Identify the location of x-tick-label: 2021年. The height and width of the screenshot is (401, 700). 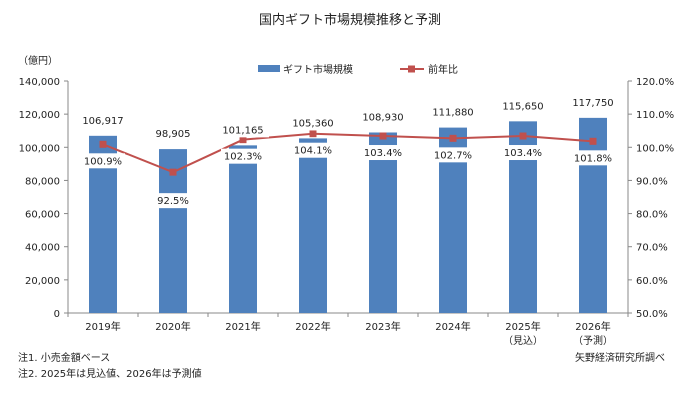
(242, 326).